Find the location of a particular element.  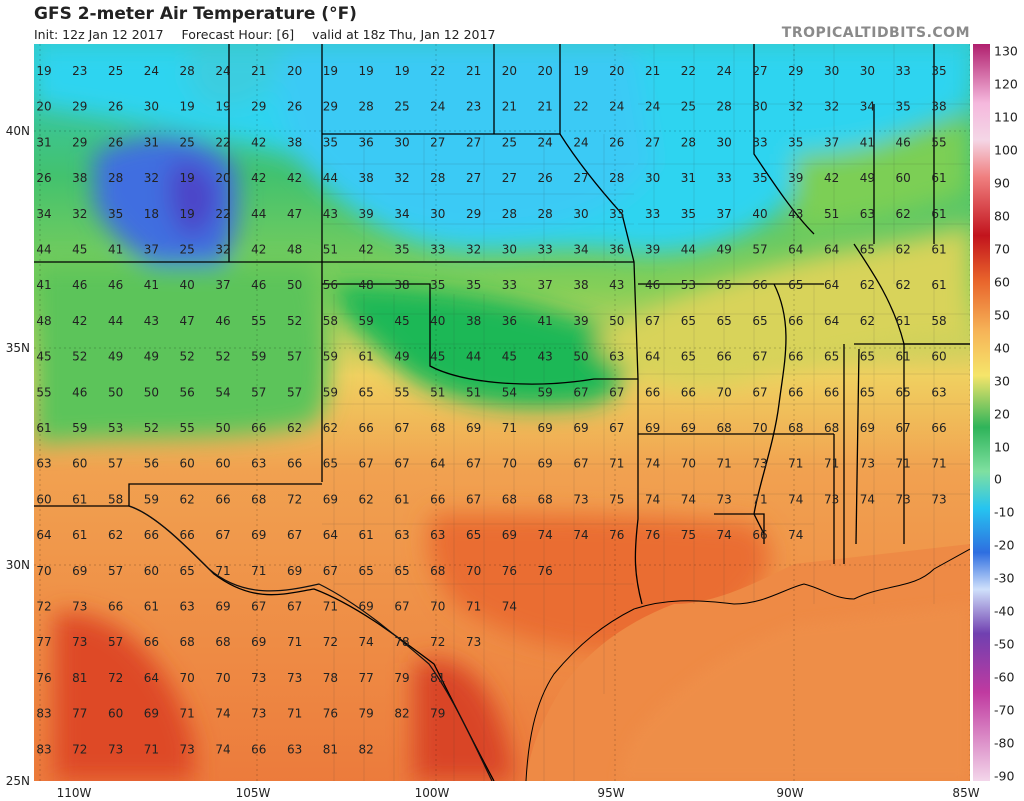

color-scale-label: 120 is located at coordinates (1006, 84).